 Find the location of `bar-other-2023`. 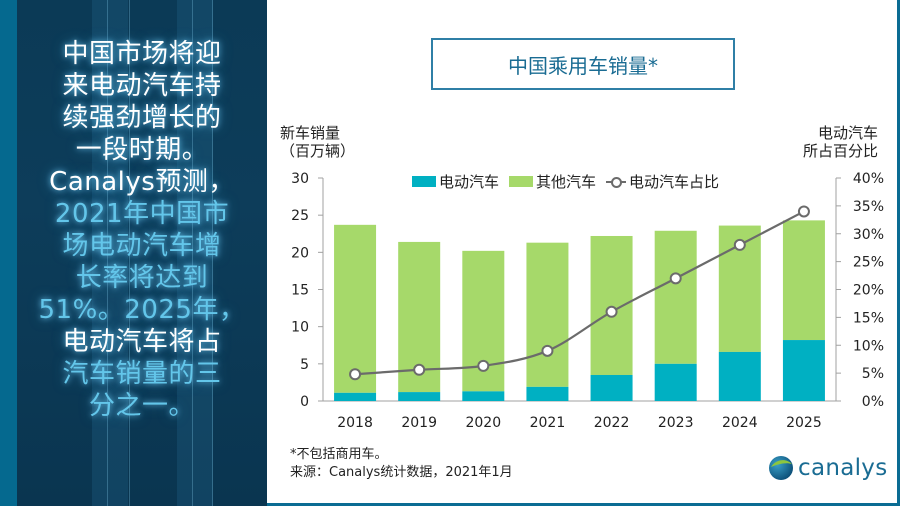

bar-other-2023 is located at coordinates (675, 297).